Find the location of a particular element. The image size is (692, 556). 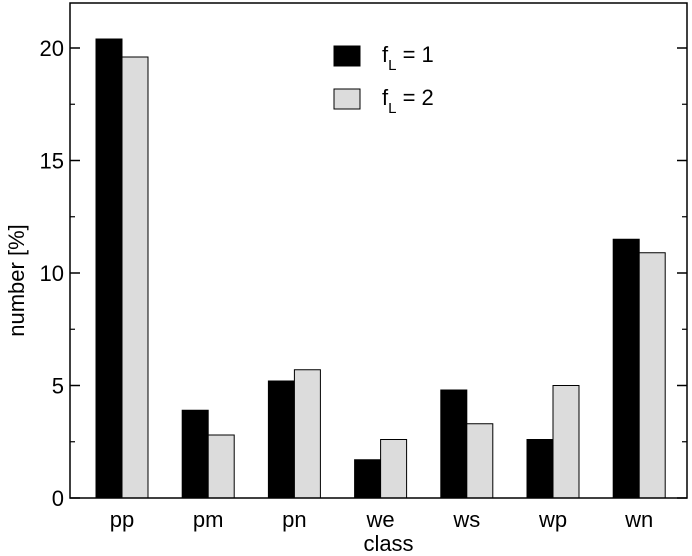

x-tick-label-pm: pm is located at coordinates (208, 519).